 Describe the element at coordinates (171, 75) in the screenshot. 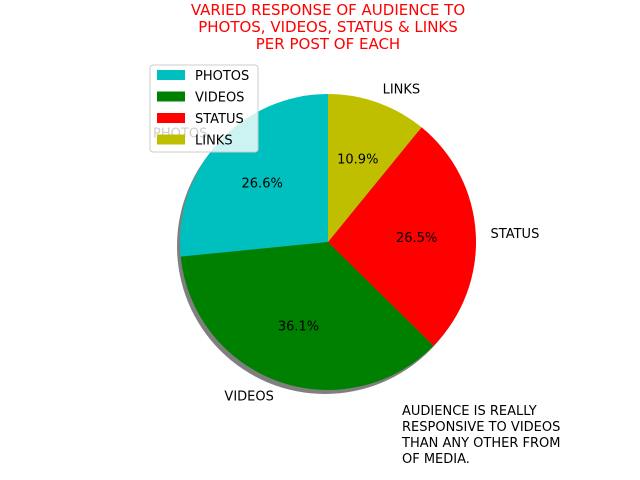

I see `legend-swatch-photos` at that location.